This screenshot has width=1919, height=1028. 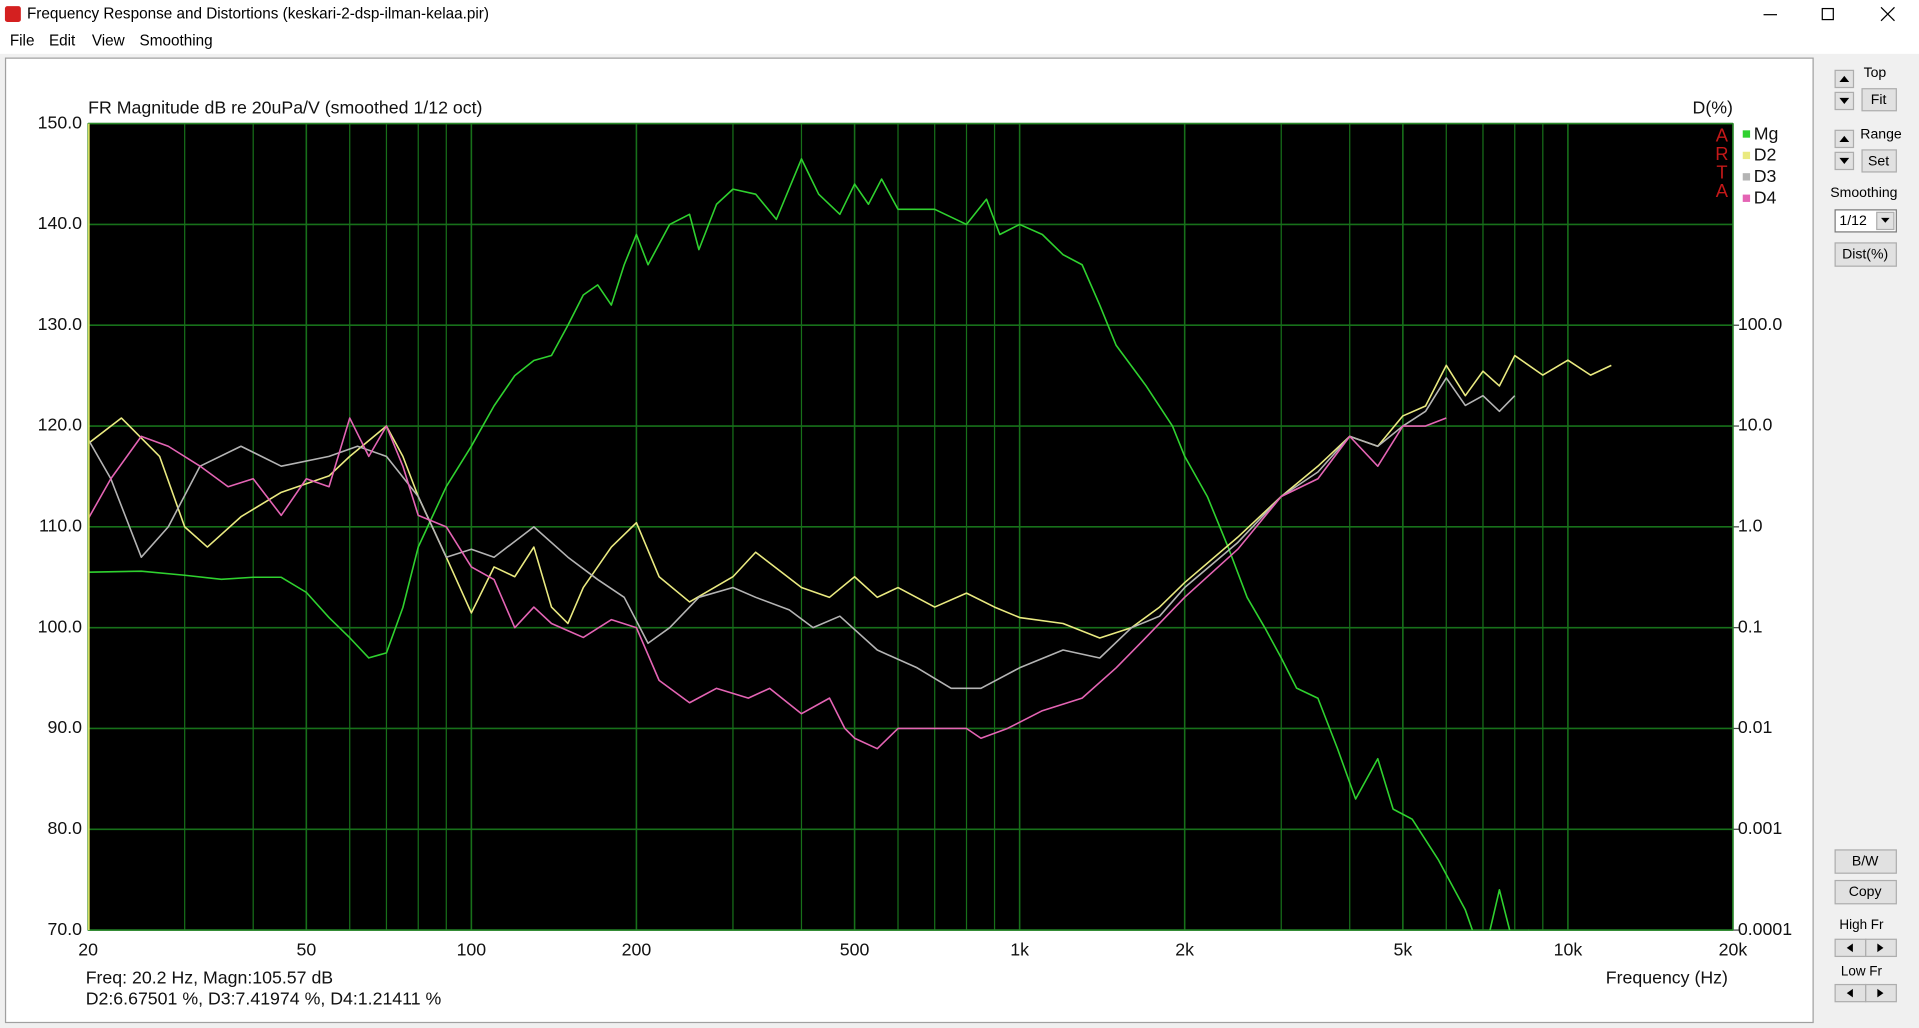 What do you see at coordinates (1875, 72) in the screenshot?
I see `panel-label: Top` at bounding box center [1875, 72].